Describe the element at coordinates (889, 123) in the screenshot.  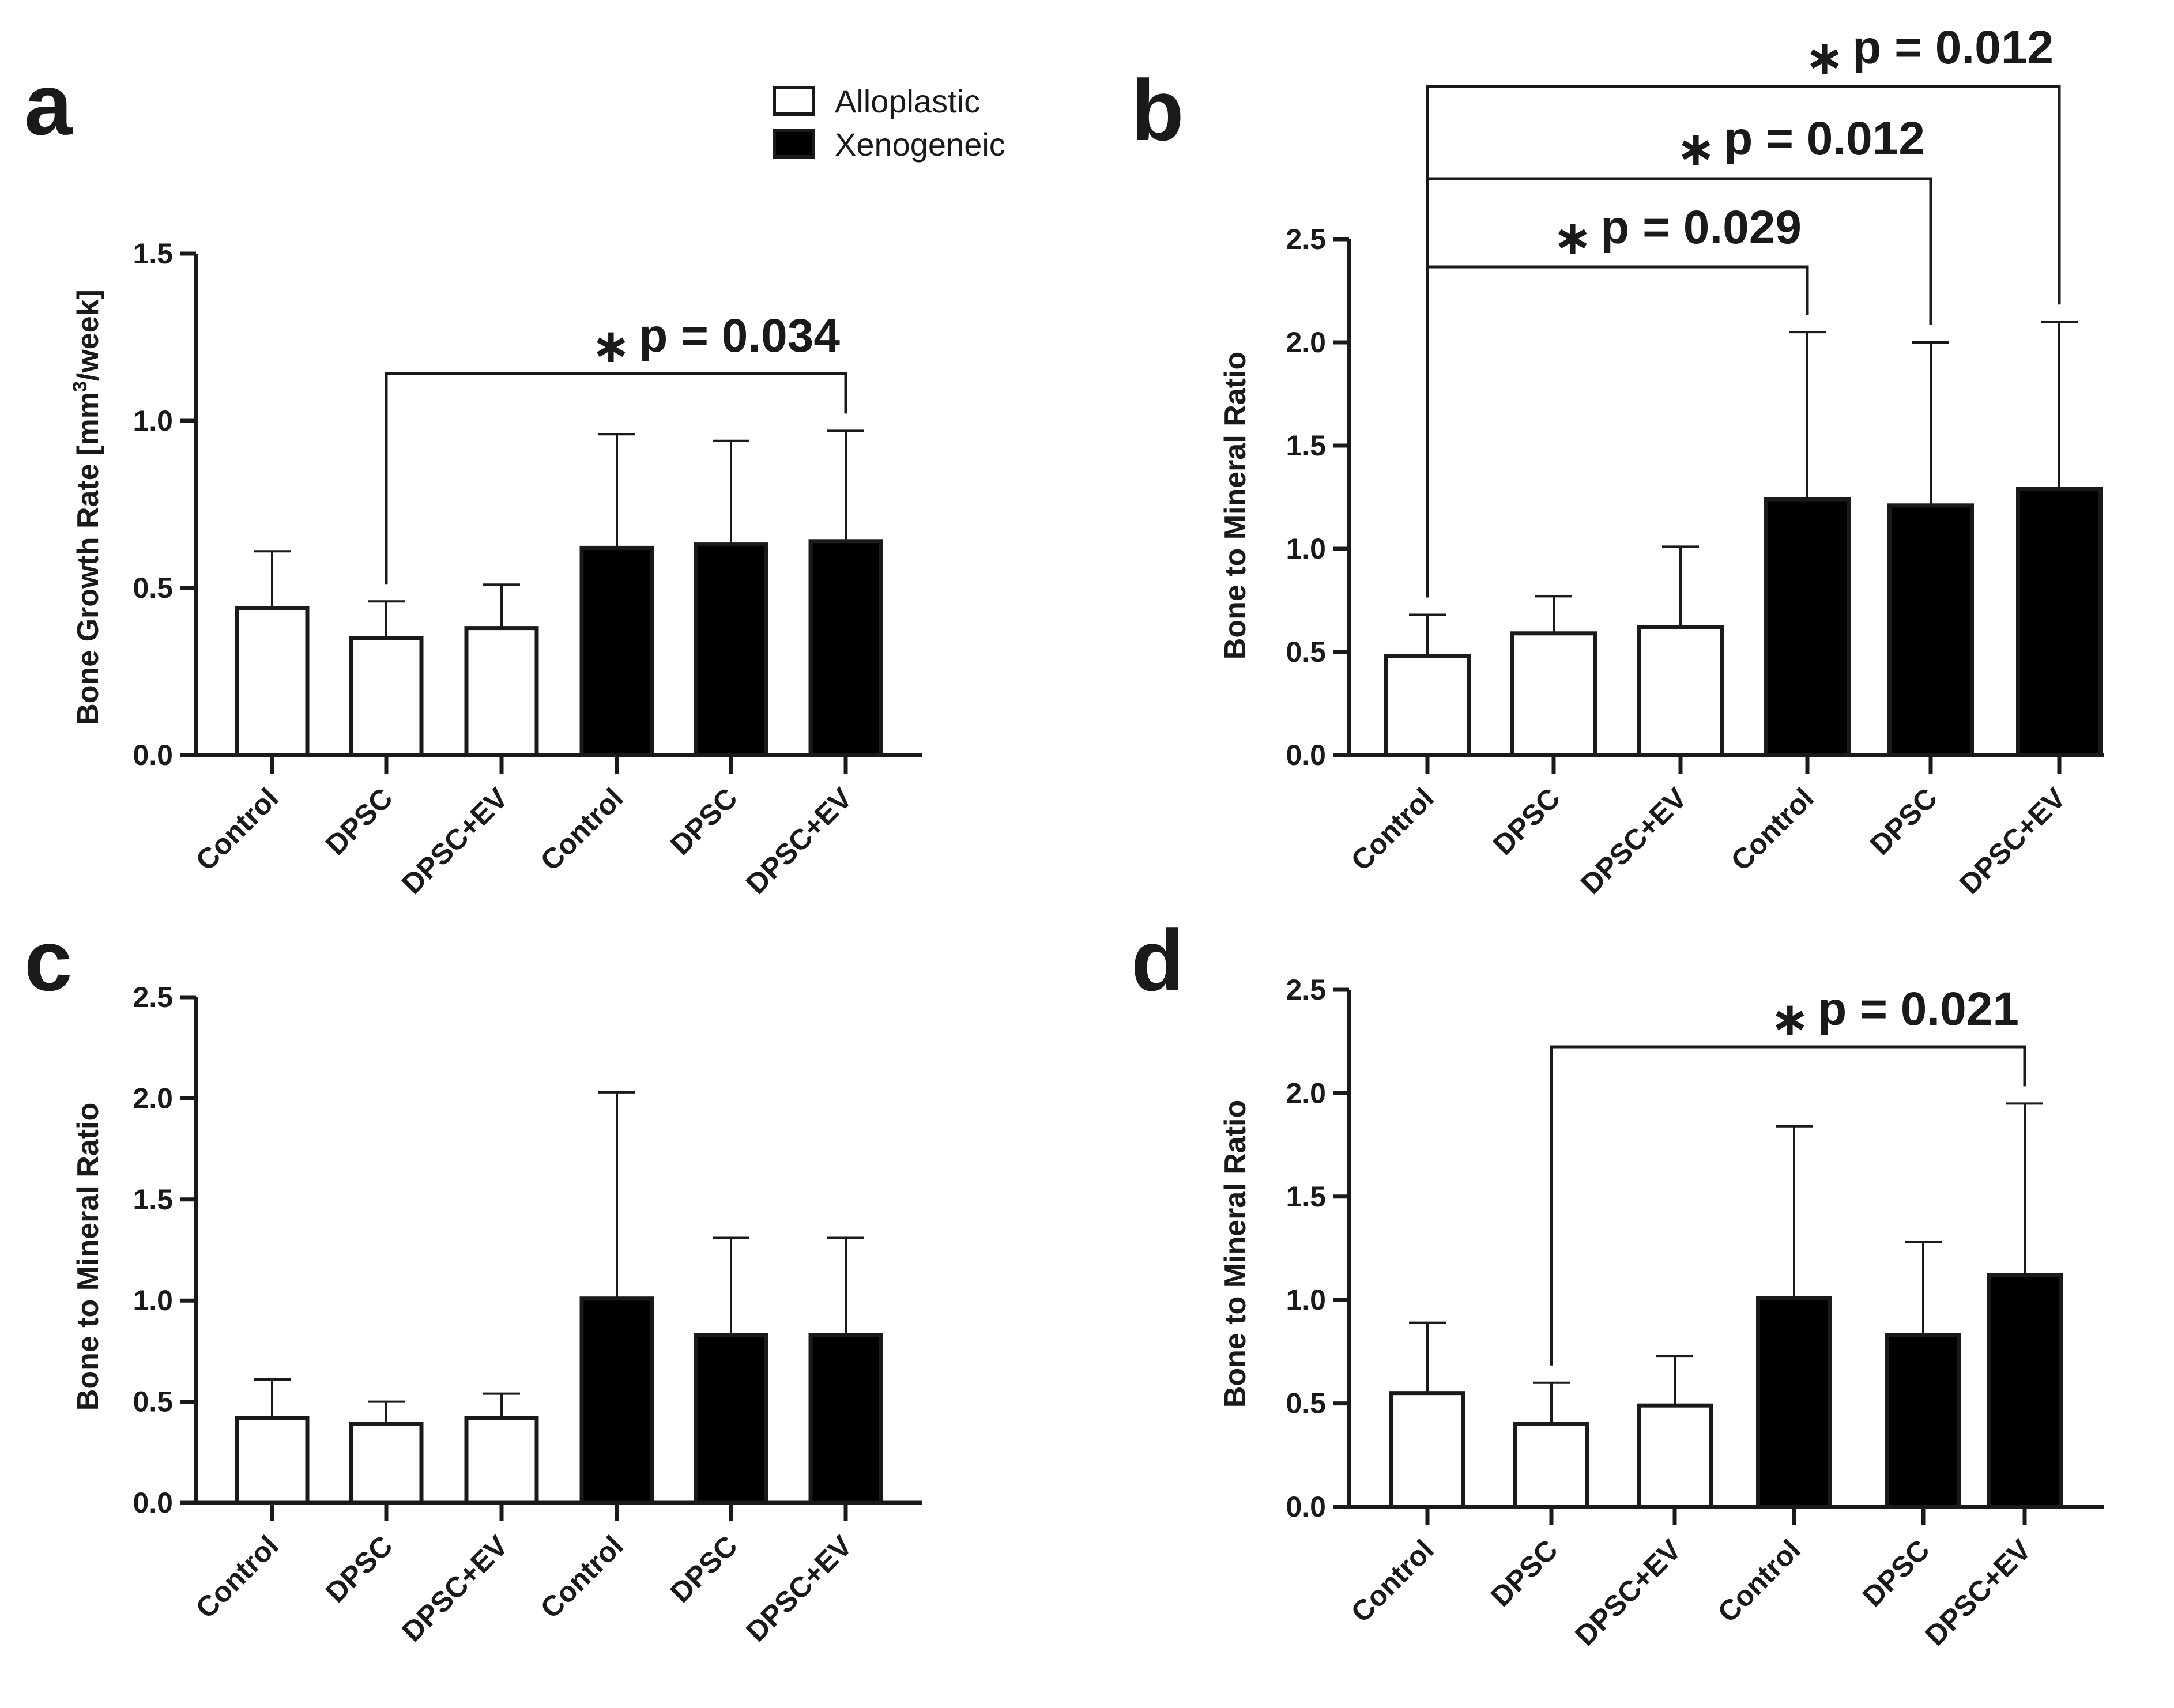
I see `legend: Alloplastic Xenogeneic` at that location.